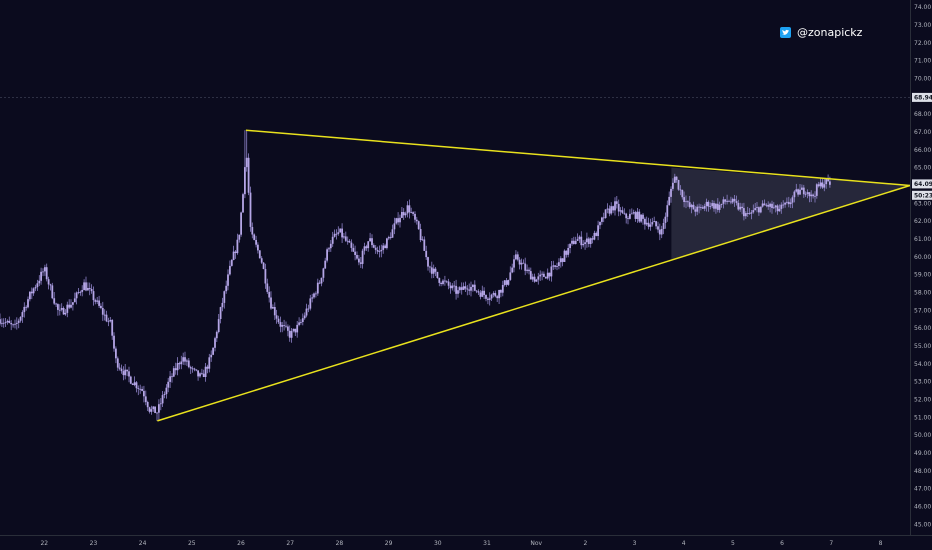  What do you see at coordinates (578, 158) in the screenshot?
I see `trendline-upper` at bounding box center [578, 158].